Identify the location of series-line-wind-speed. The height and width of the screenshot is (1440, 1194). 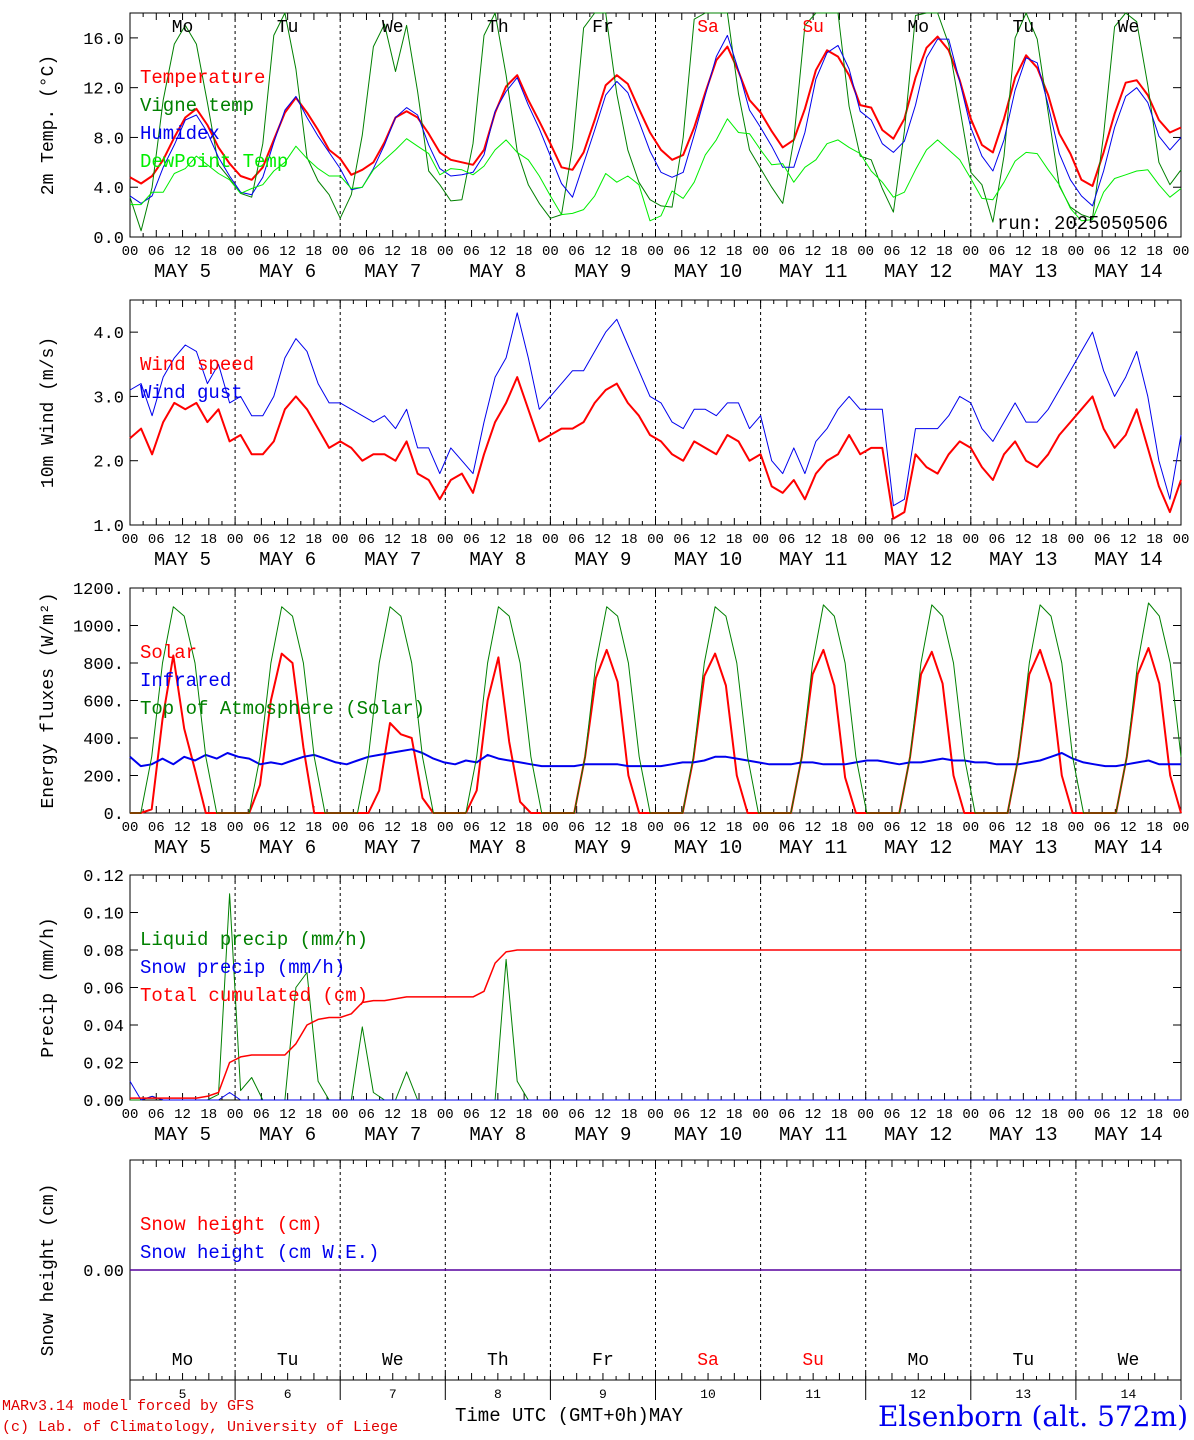
(655, 448).